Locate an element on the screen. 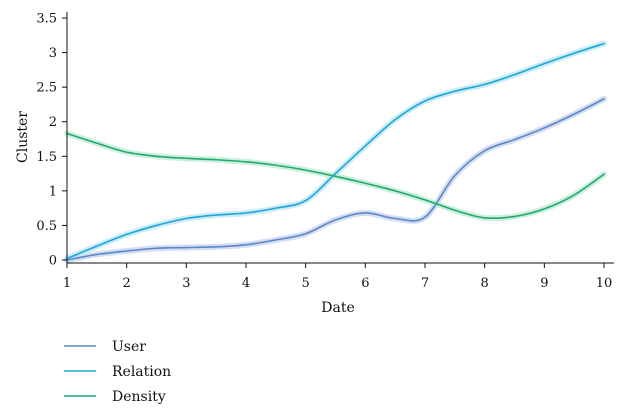  x-axis-title: Date is located at coordinates (337, 308).